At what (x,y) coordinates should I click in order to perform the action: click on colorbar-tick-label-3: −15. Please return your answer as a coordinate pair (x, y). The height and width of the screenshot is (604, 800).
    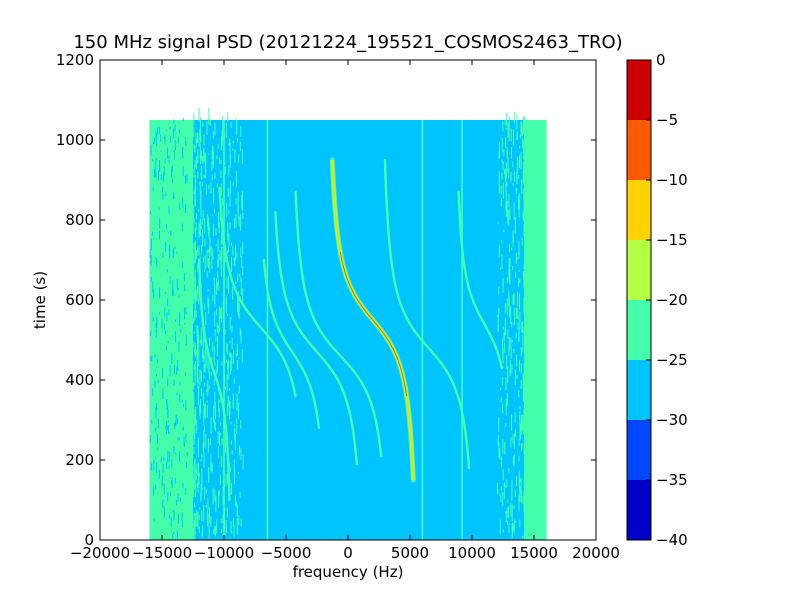
    Looking at the image, I should click on (672, 240).